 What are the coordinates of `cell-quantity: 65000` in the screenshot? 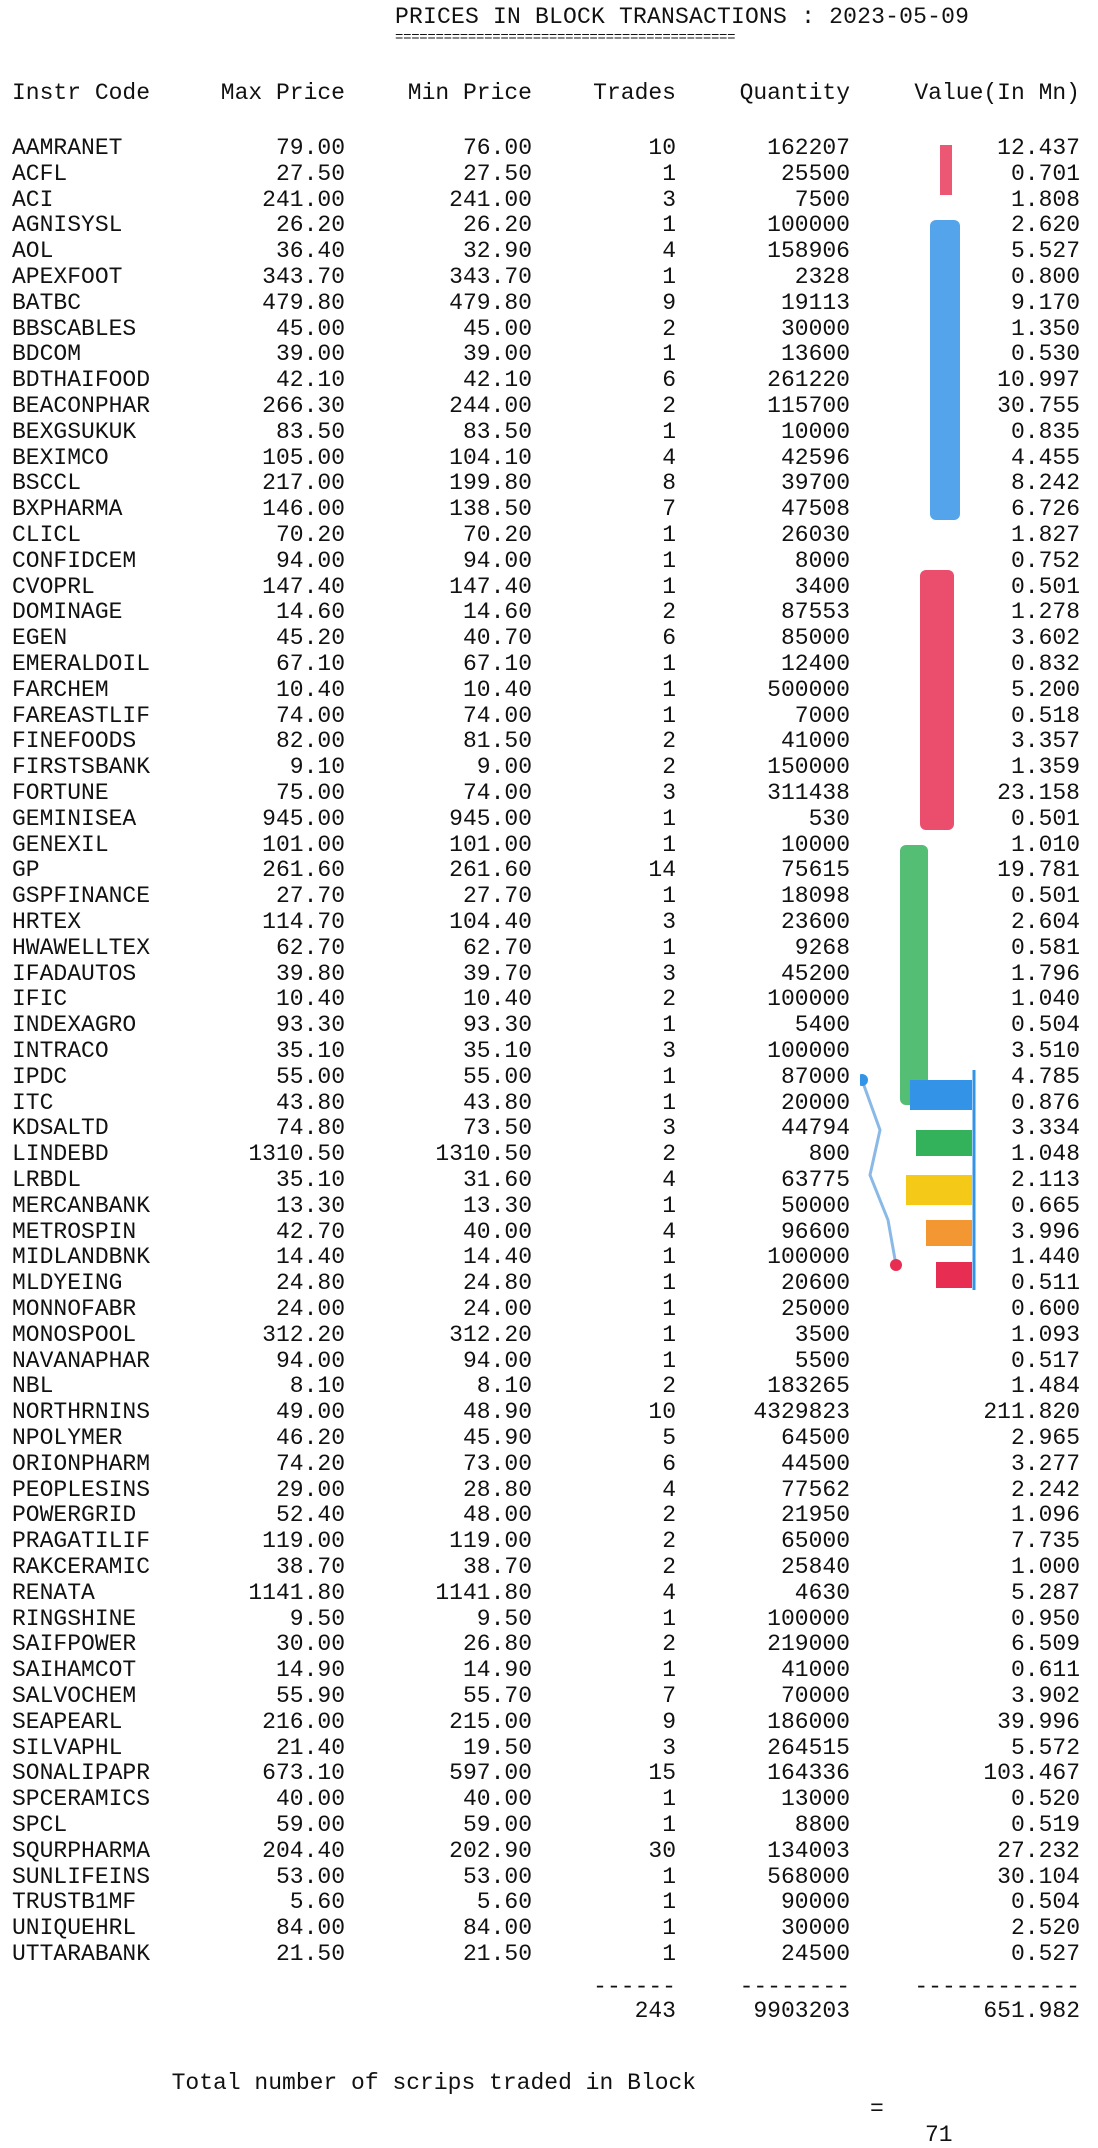 It's located at (815, 1541).